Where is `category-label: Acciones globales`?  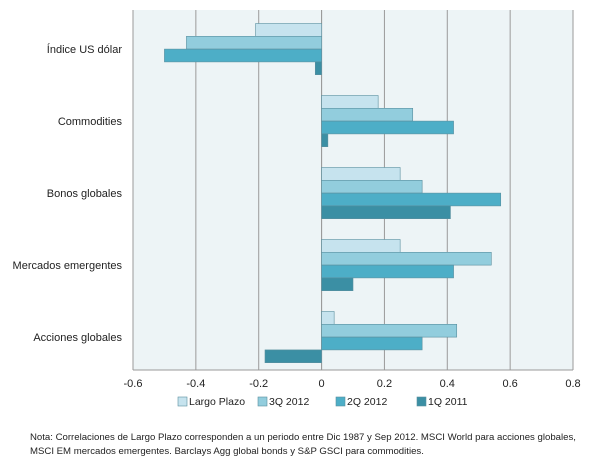 category-label: Acciones globales is located at coordinates (77, 338).